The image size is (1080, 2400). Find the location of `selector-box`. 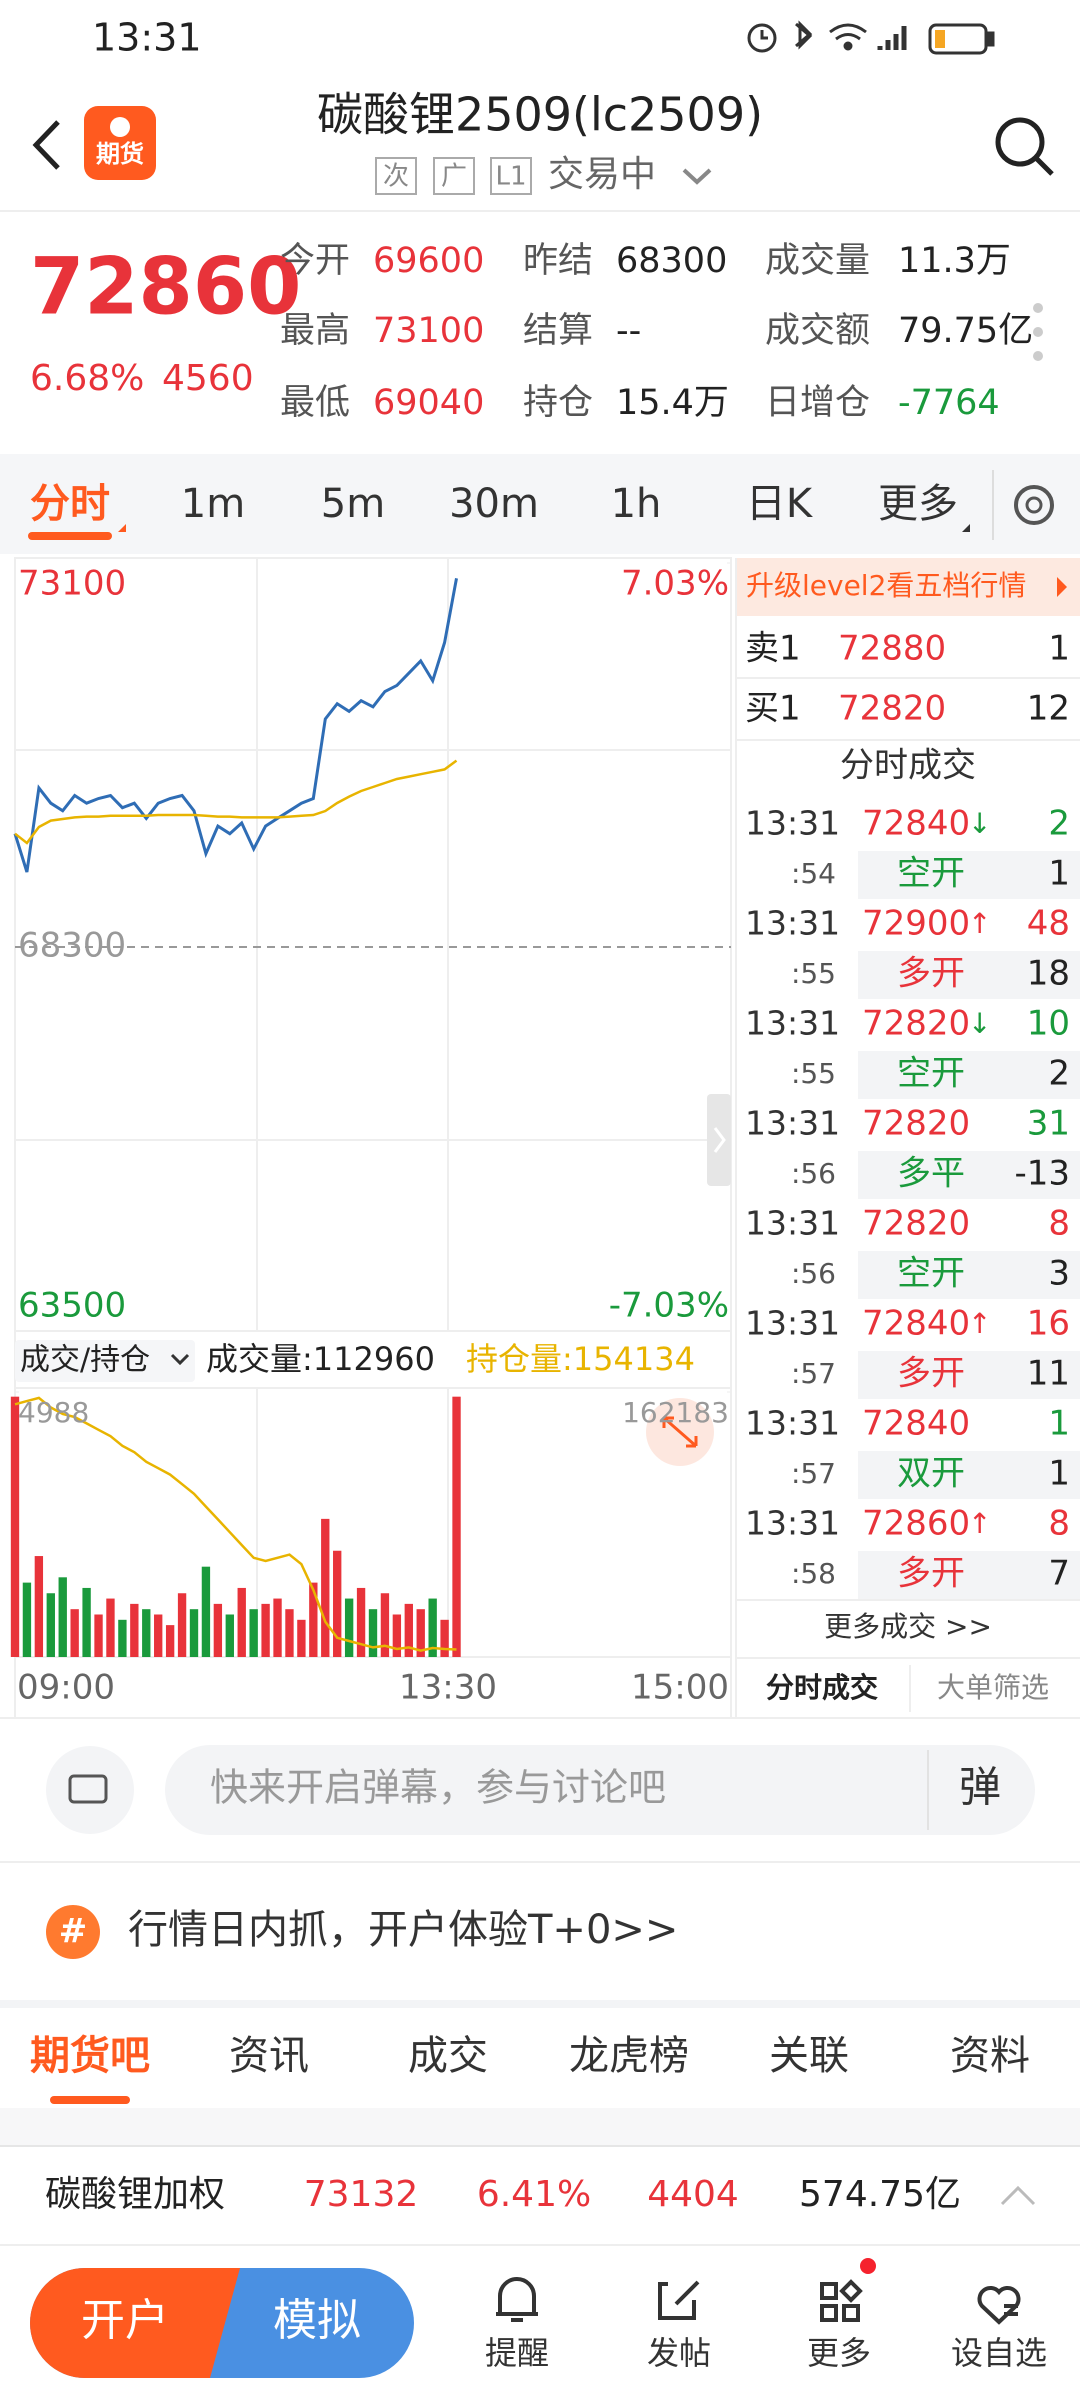

selector-box is located at coordinates (105, 1361).